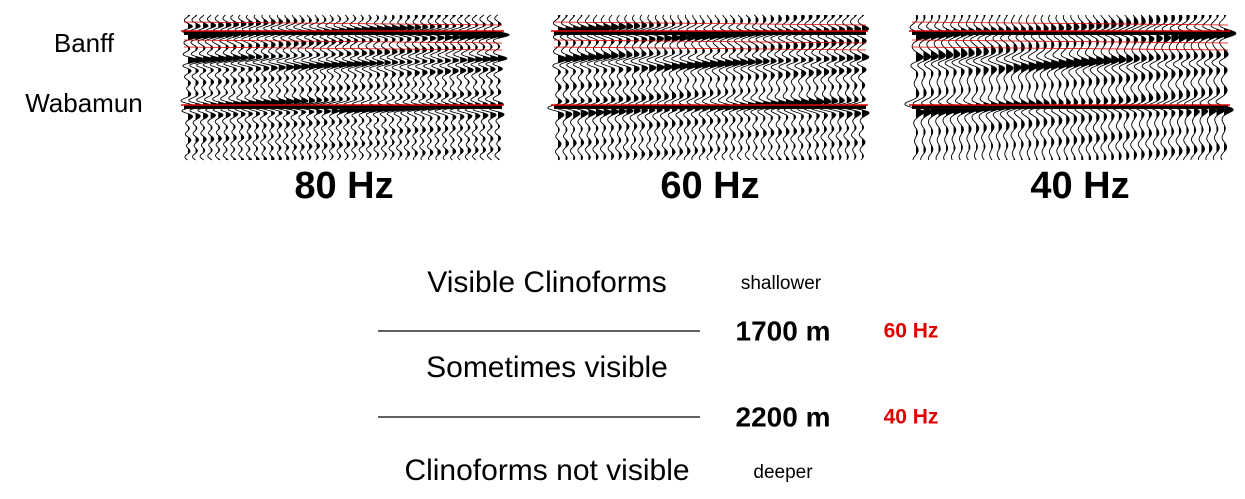  I want to click on panel-label: 40 Hz, so click(1079, 186).